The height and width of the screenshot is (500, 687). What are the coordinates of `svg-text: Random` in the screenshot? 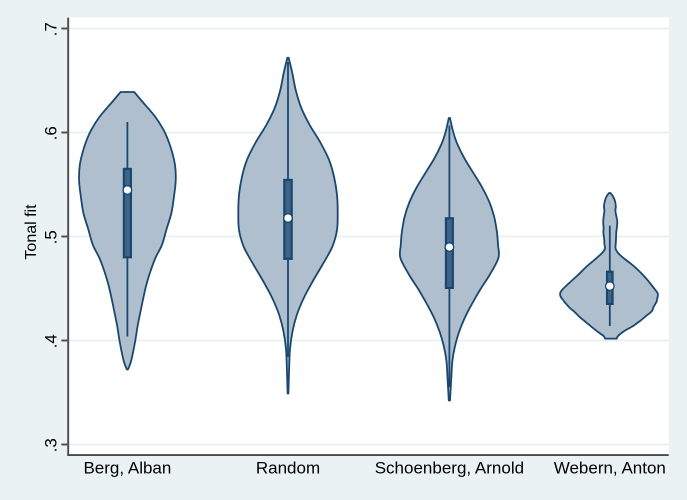 It's located at (288, 467).